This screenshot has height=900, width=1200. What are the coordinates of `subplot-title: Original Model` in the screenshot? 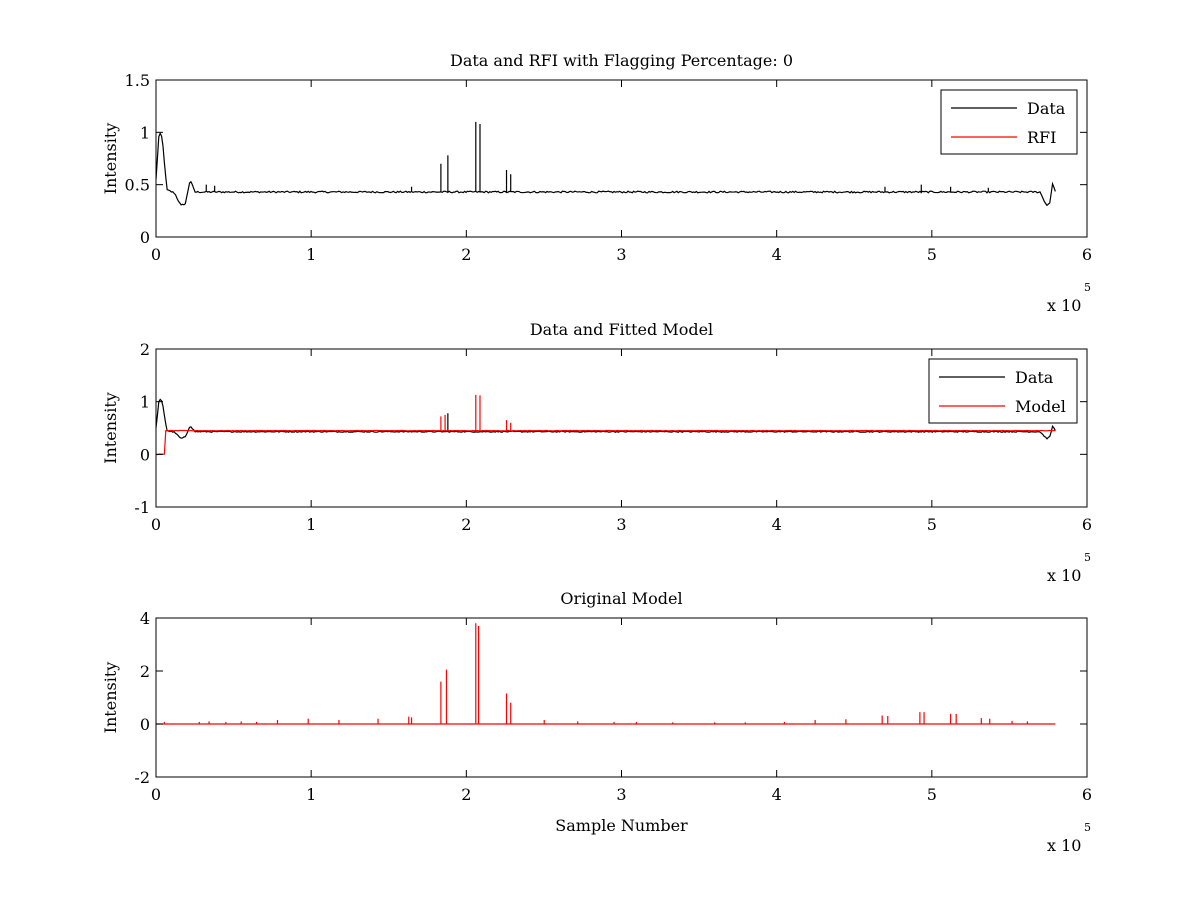 It's located at (621, 598).